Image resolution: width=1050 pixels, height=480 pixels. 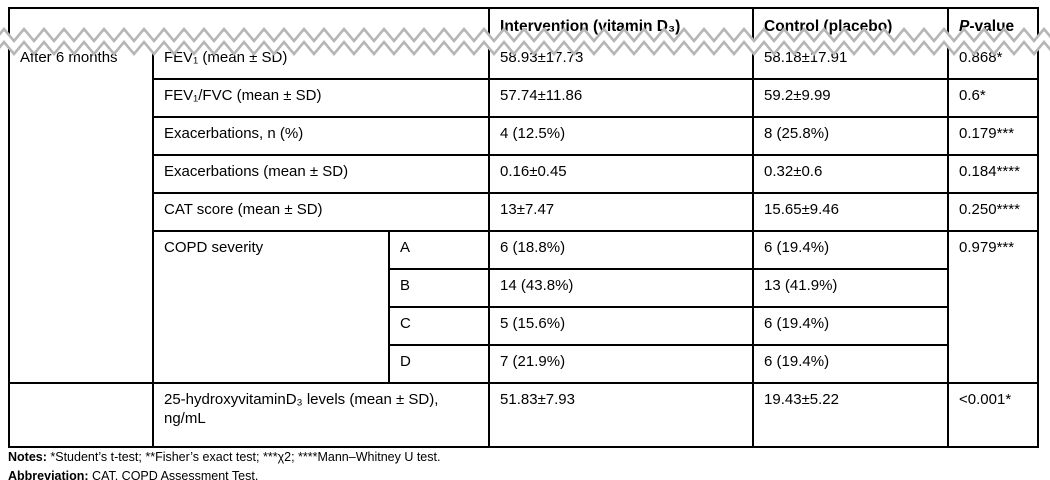 What do you see at coordinates (621, 415) in the screenshot?
I see `intervention-value-cell: 51.83±7.93` at bounding box center [621, 415].